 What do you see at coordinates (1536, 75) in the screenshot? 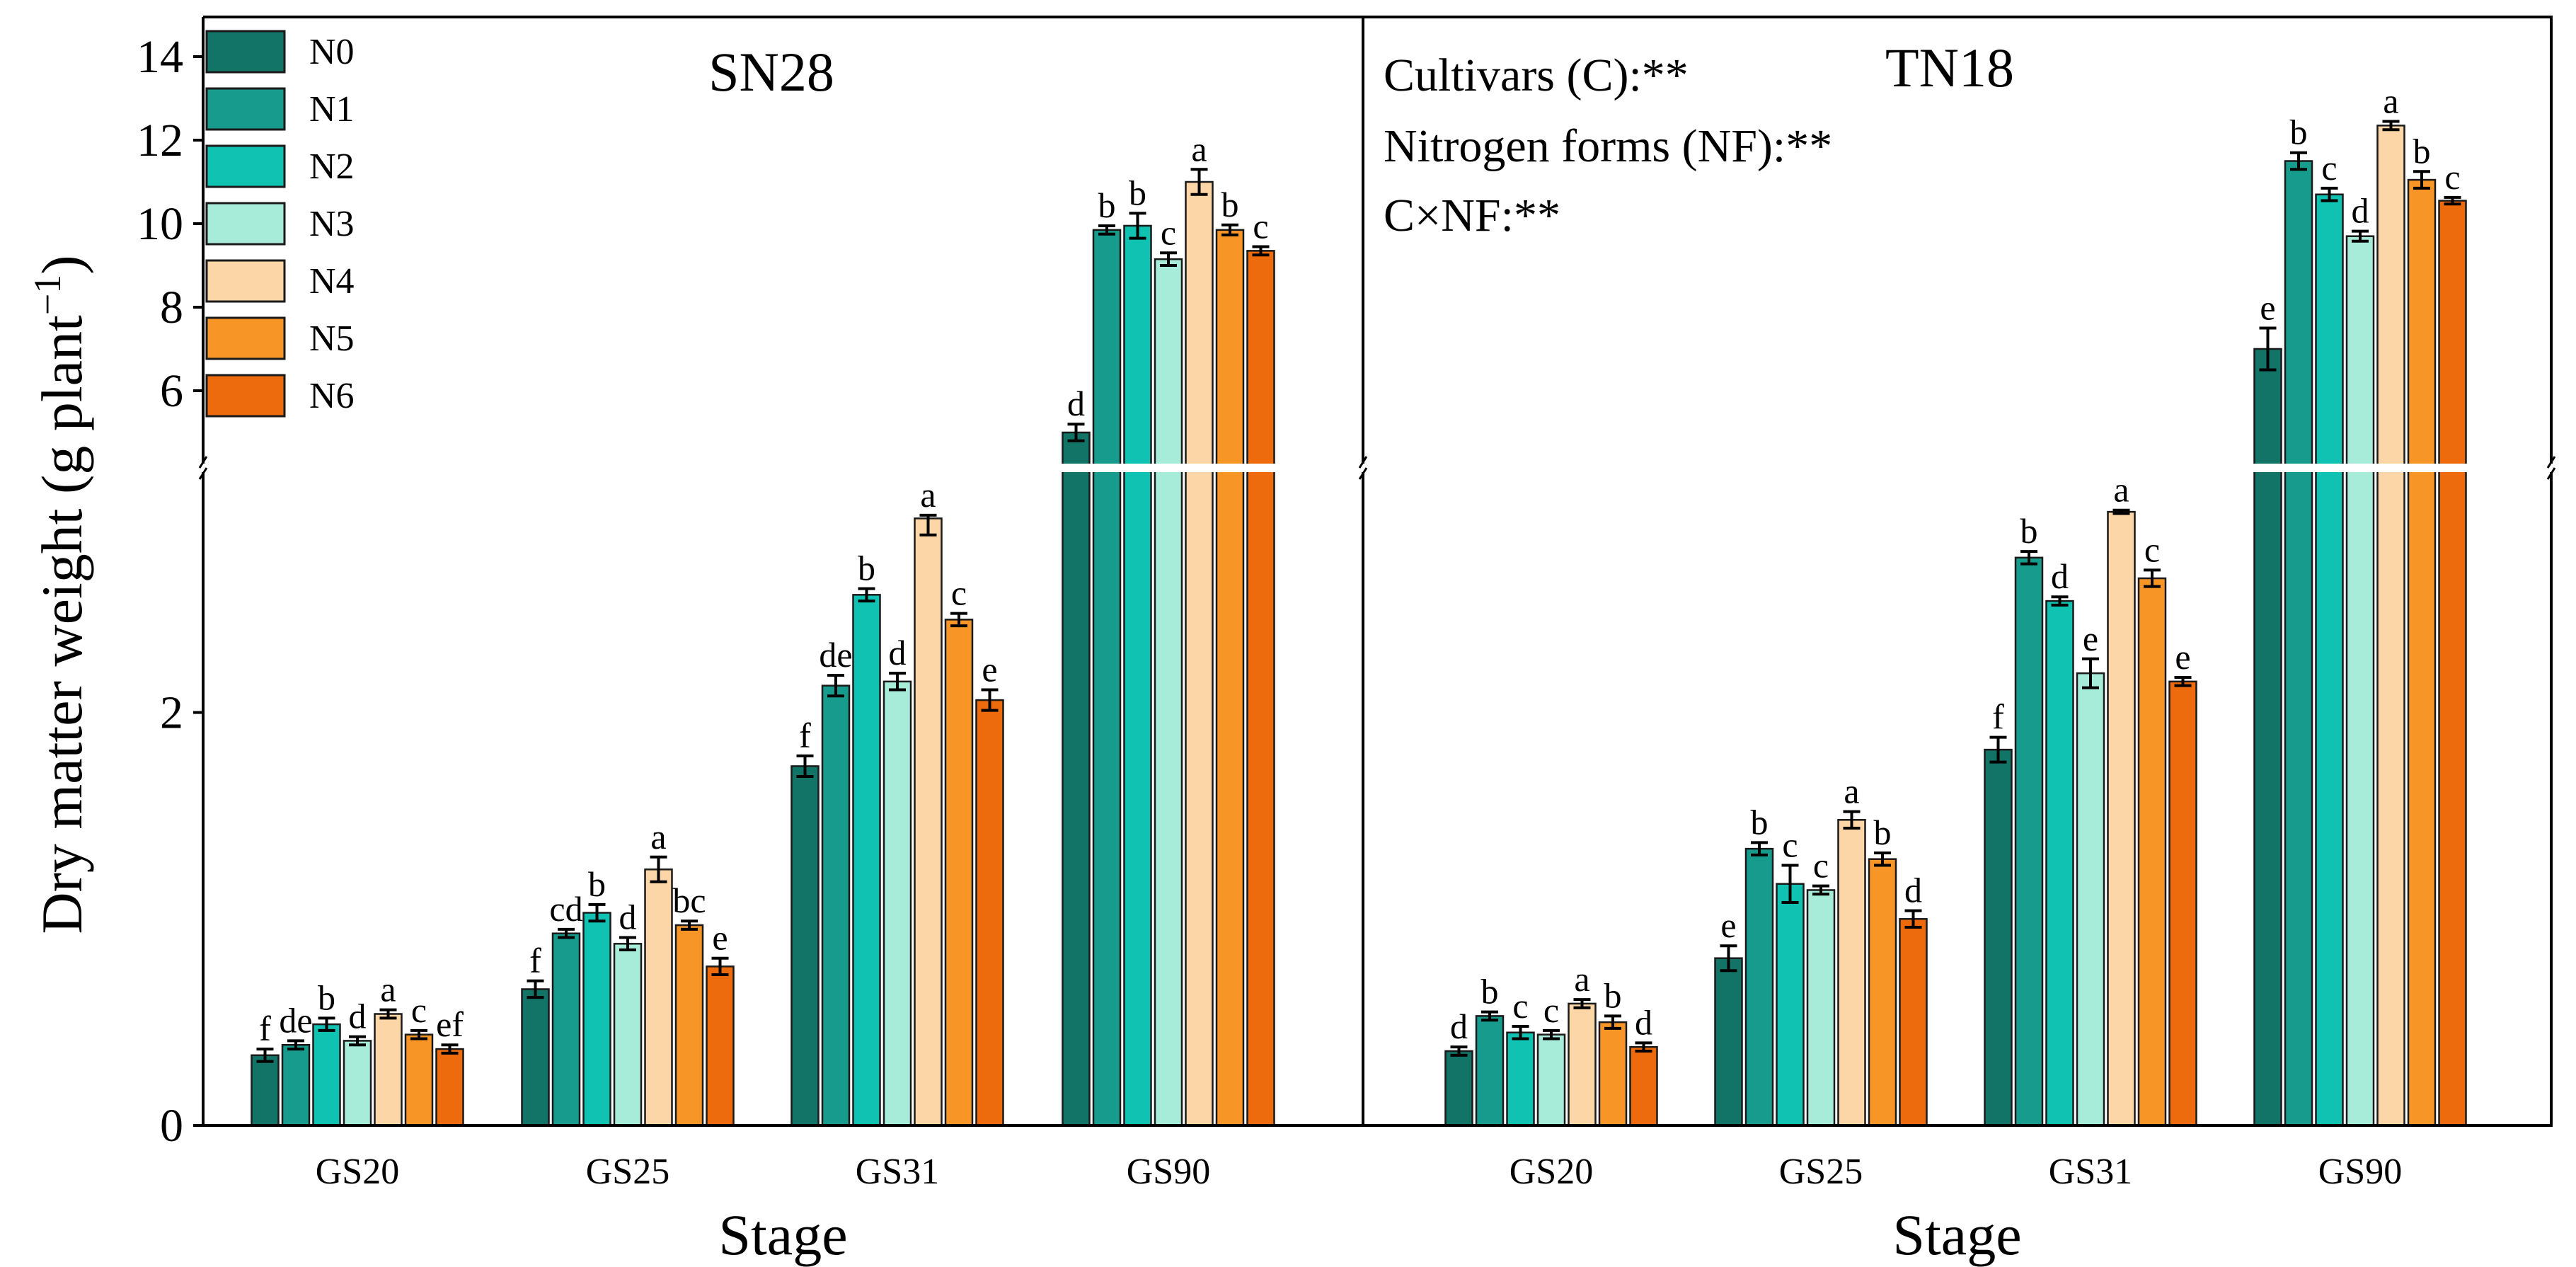
I see `stats-cultivars: Cultivars (C):**` at bounding box center [1536, 75].